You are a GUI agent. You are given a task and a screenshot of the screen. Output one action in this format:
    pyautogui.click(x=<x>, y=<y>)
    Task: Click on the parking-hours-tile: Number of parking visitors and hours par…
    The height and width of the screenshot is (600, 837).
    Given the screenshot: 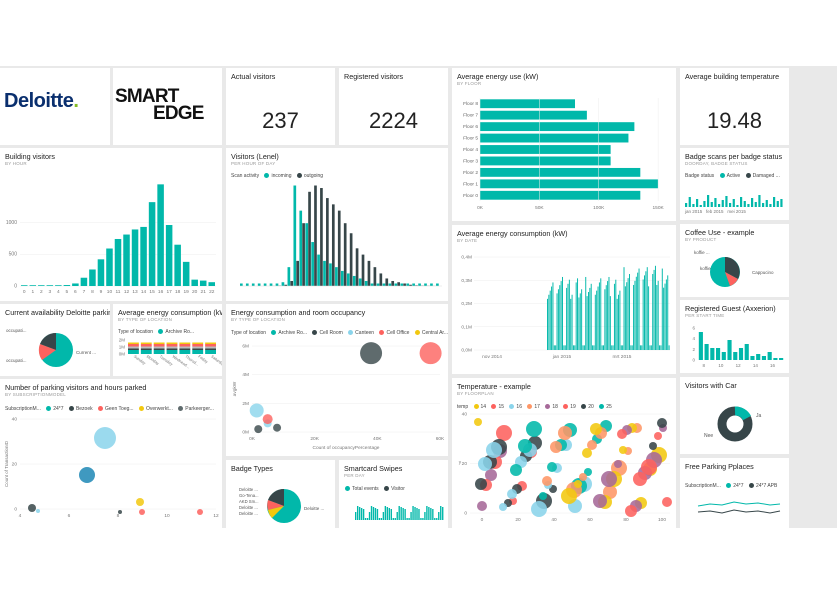 What is the action you would take?
    pyautogui.click(x=111, y=453)
    